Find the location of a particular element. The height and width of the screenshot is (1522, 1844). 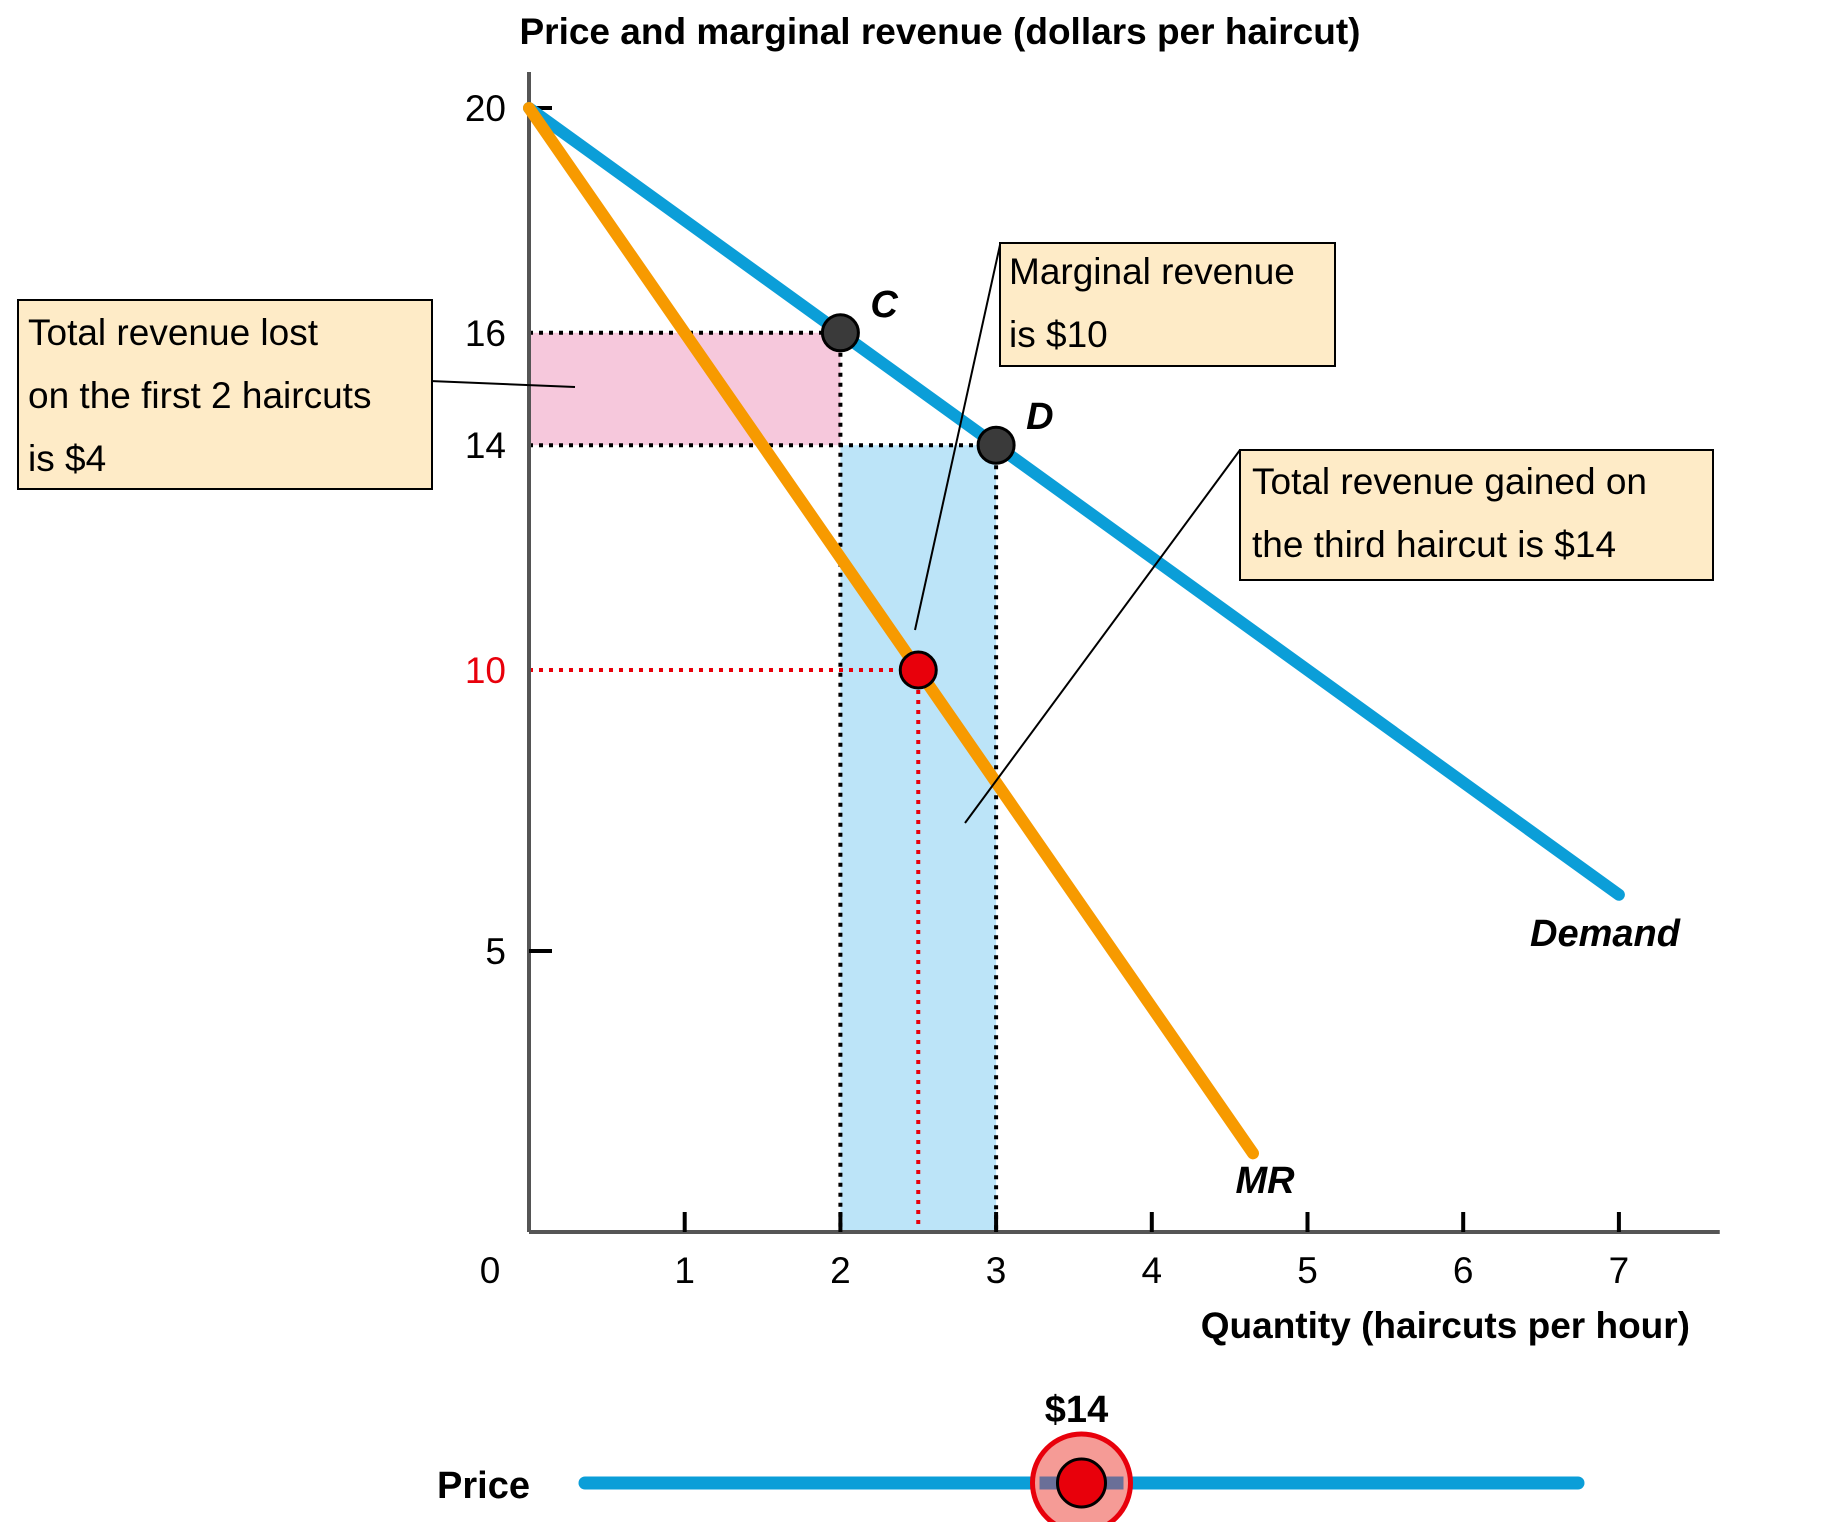

slider-label: Price is located at coordinates (483, 1486).